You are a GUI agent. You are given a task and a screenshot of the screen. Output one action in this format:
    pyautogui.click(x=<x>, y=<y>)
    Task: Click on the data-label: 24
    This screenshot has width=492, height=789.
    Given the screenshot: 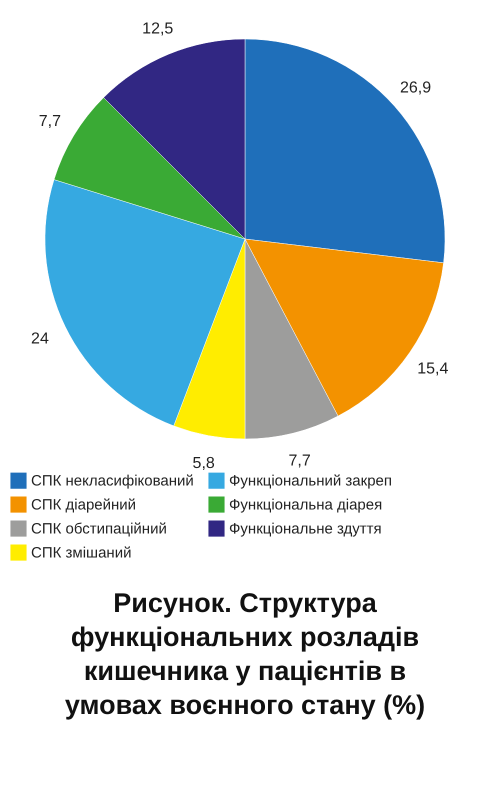 What is the action you would take?
    pyautogui.click(x=40, y=339)
    